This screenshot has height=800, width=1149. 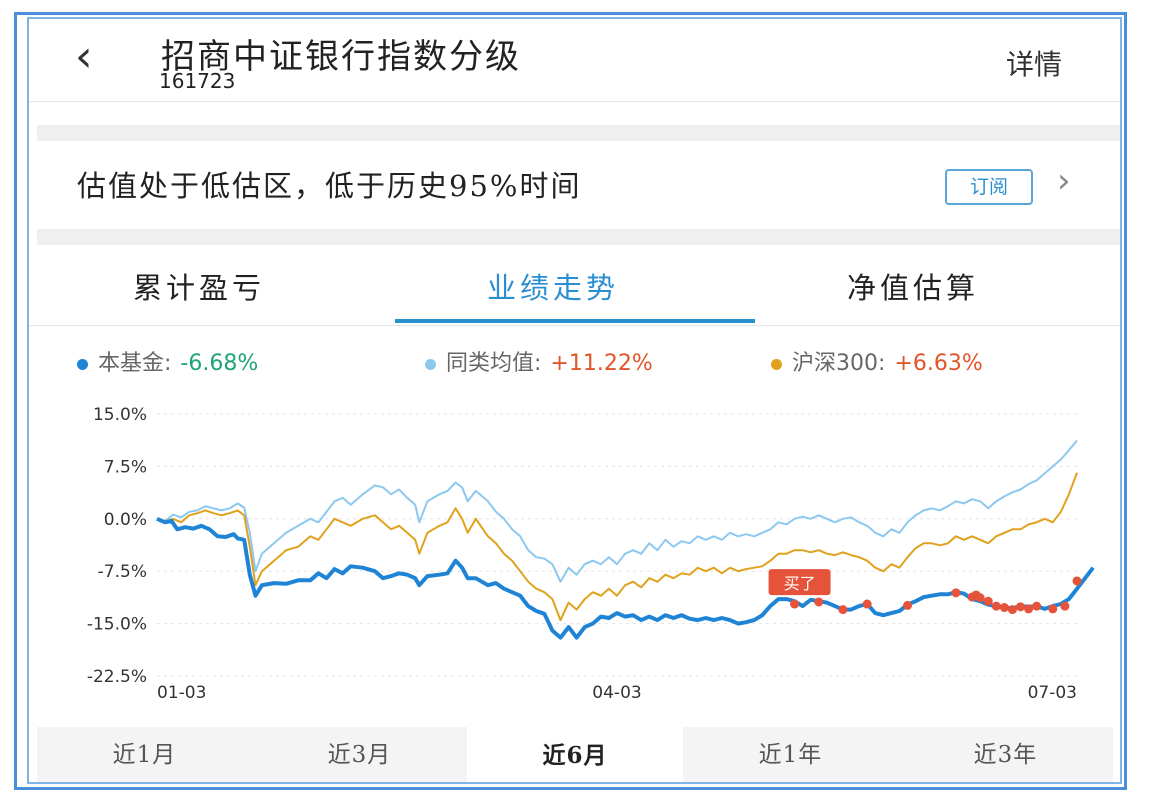 I want to click on fund-title: 招商中证银行指数分级, so click(x=341, y=57).